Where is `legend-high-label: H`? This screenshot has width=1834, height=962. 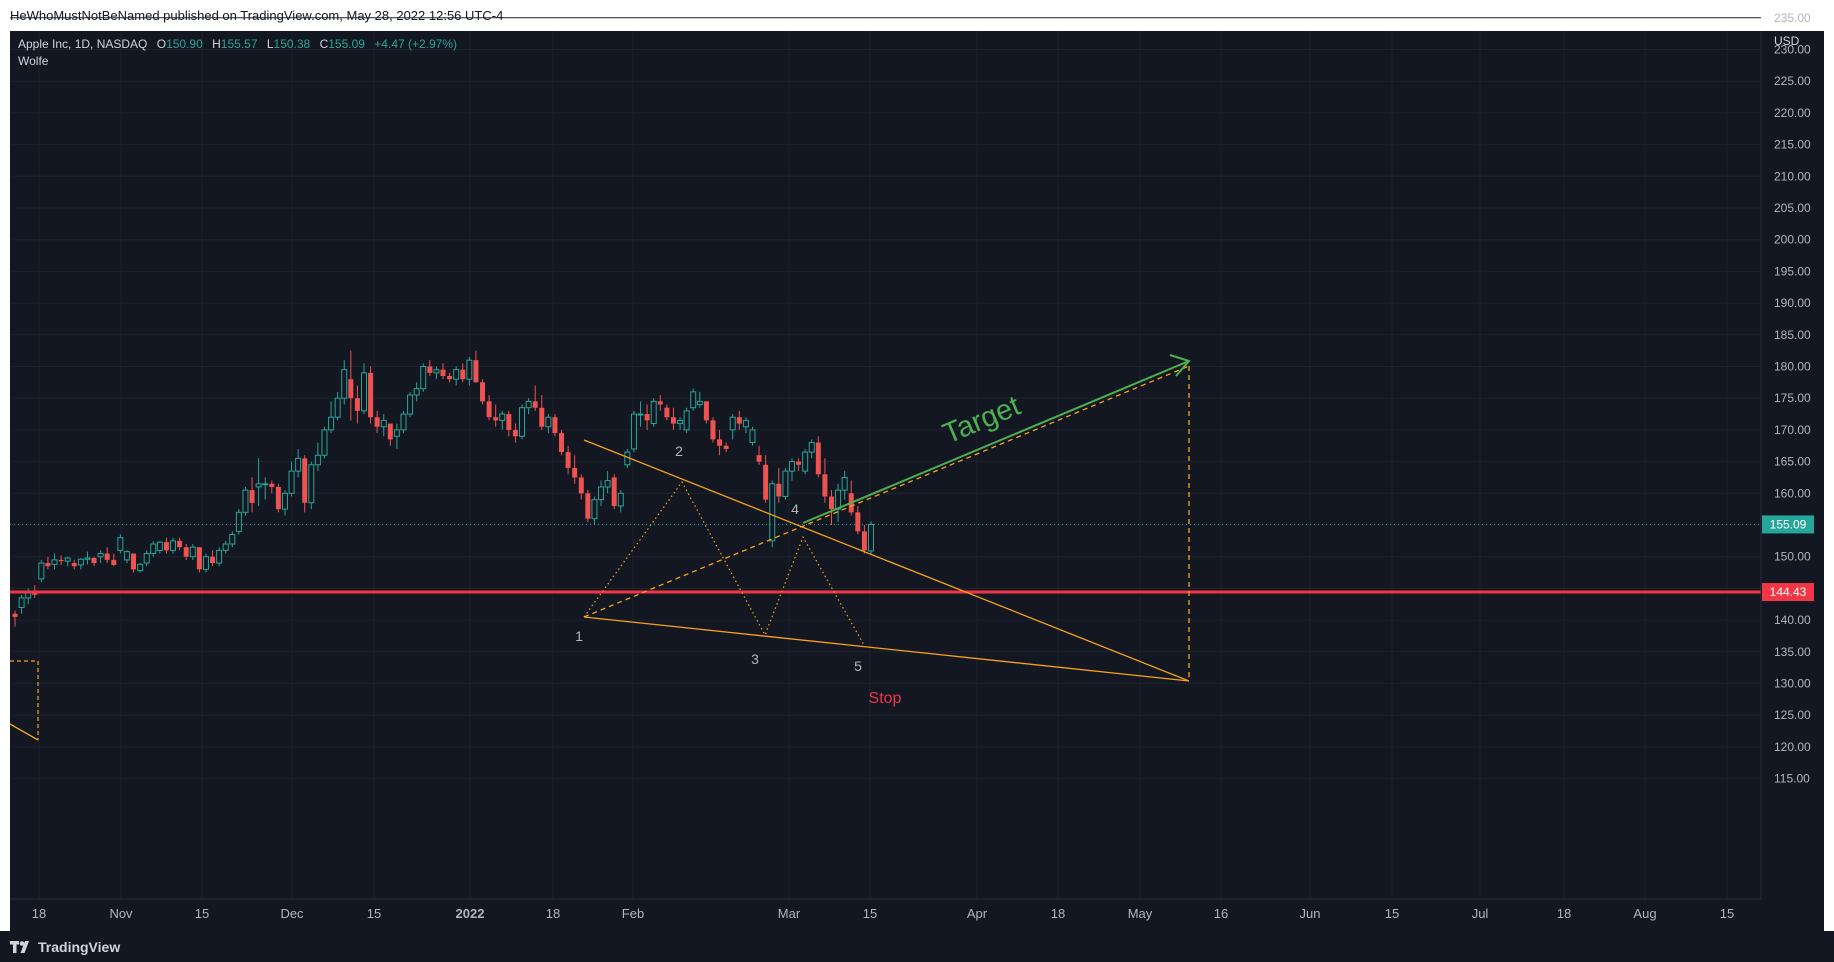
legend-high-label: H is located at coordinates (216, 44).